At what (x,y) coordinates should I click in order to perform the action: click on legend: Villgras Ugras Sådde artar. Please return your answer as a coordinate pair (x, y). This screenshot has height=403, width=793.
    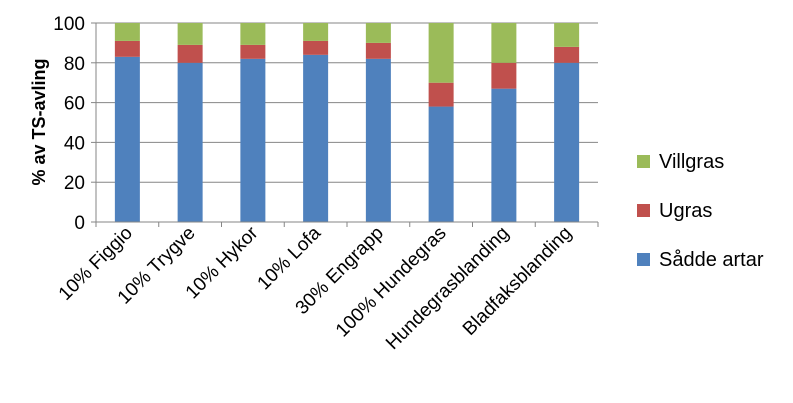
    Looking at the image, I should click on (700, 211).